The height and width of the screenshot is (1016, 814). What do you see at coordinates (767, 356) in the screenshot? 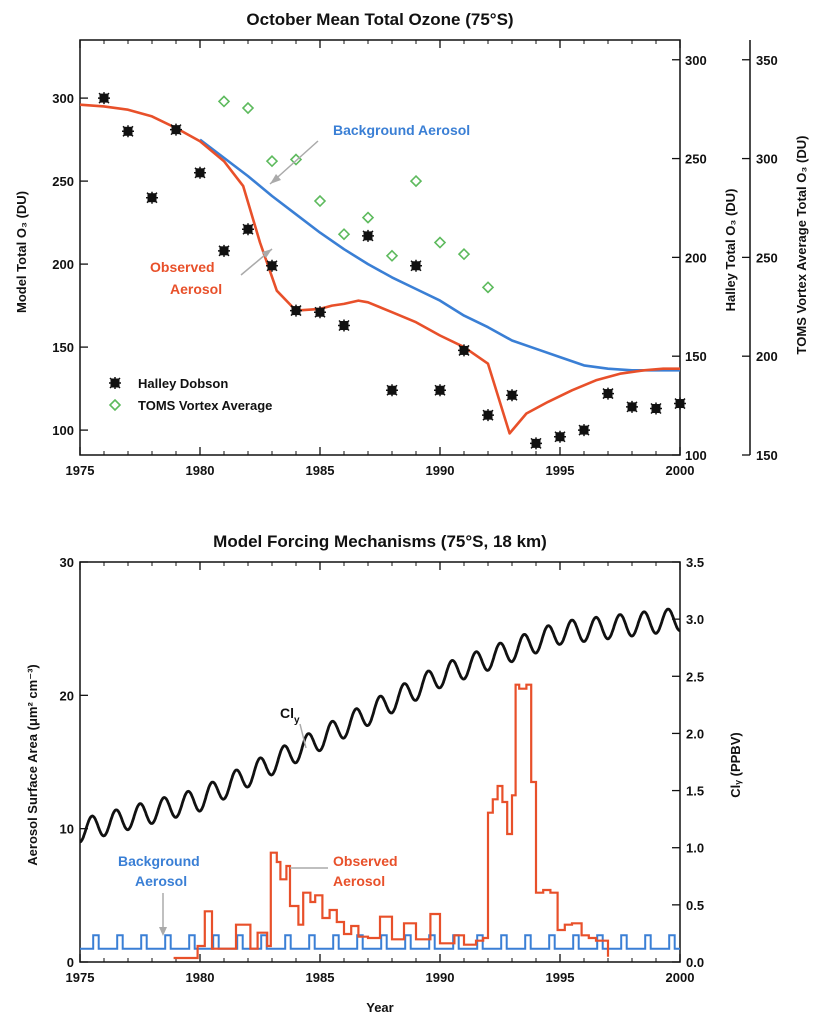
I see `ozone-right2-tick-label: 200` at bounding box center [767, 356].